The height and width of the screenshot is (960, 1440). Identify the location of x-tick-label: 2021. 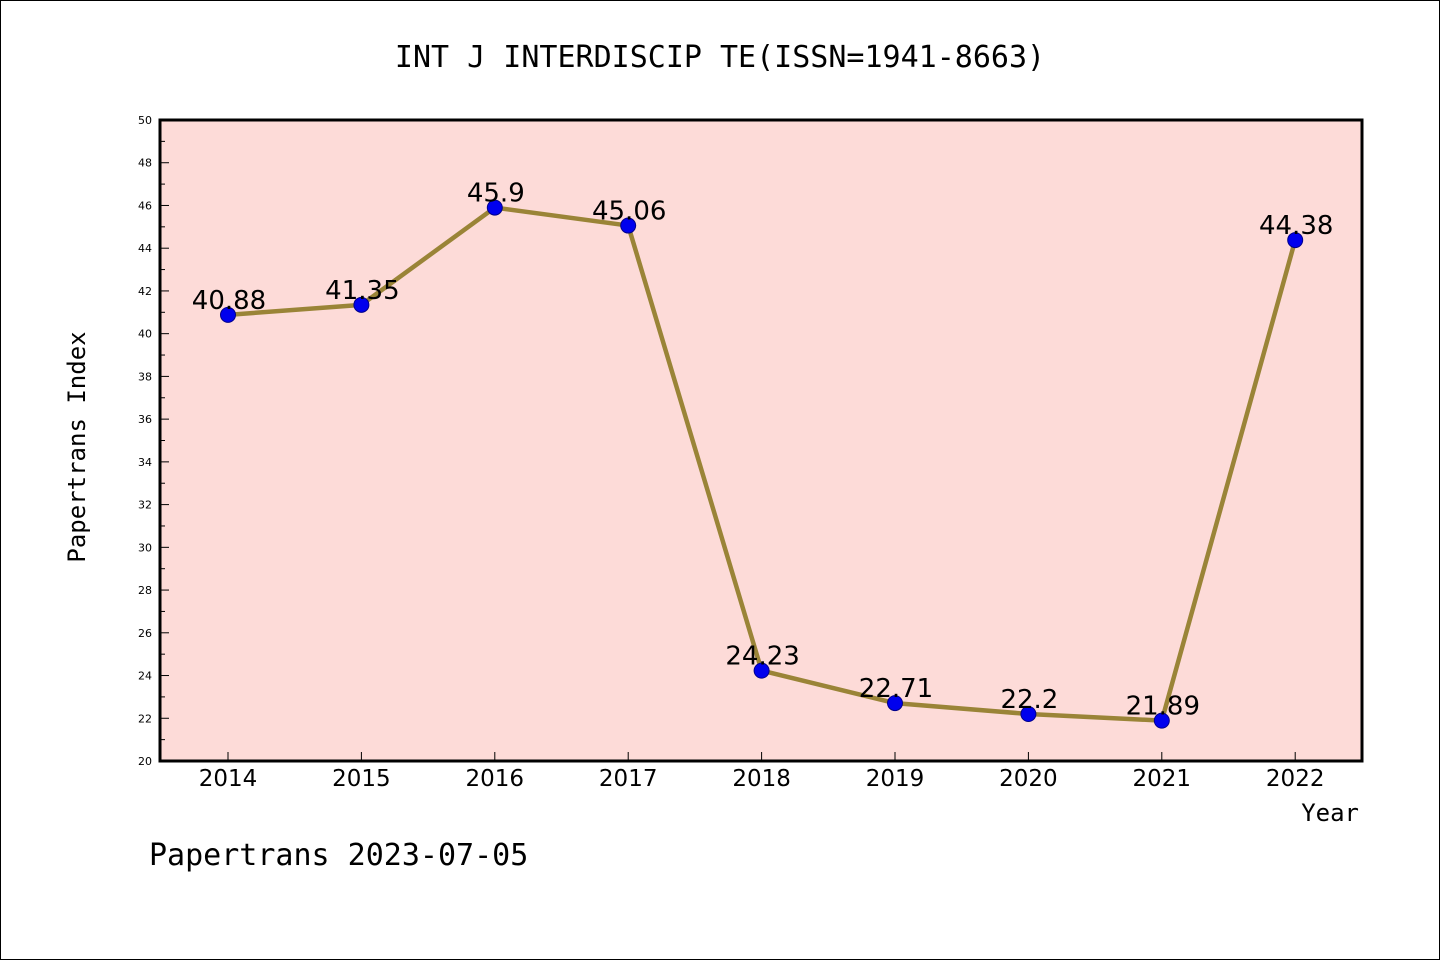
(1162, 779).